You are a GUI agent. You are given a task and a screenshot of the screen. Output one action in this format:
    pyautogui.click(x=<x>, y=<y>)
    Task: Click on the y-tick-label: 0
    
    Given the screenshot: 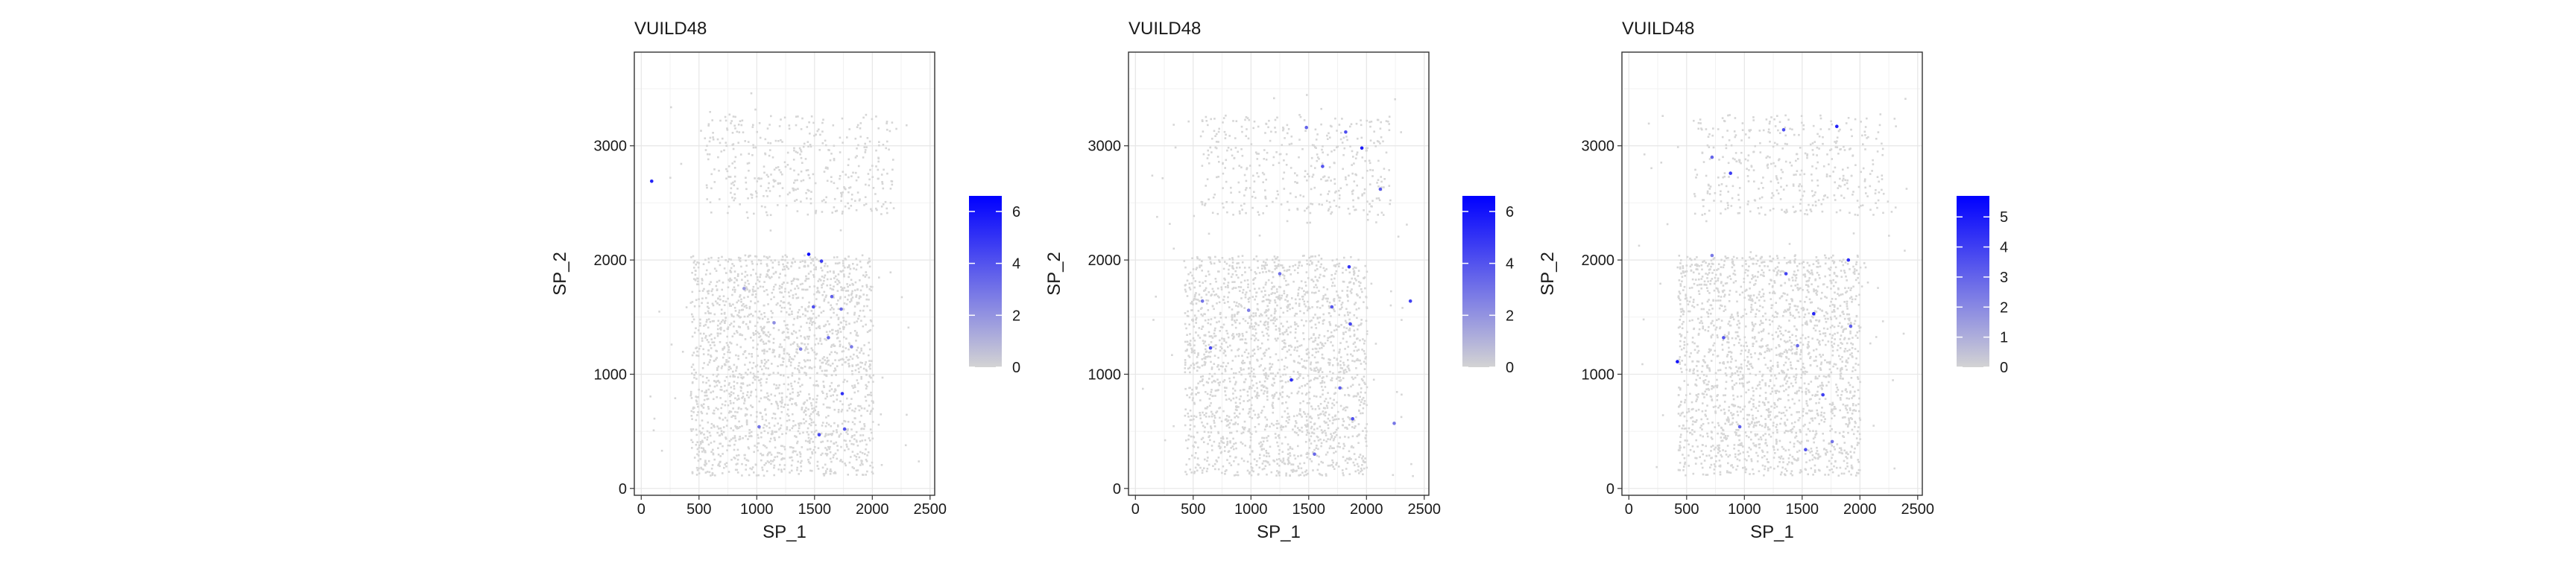 What is the action you would take?
    pyautogui.click(x=623, y=489)
    